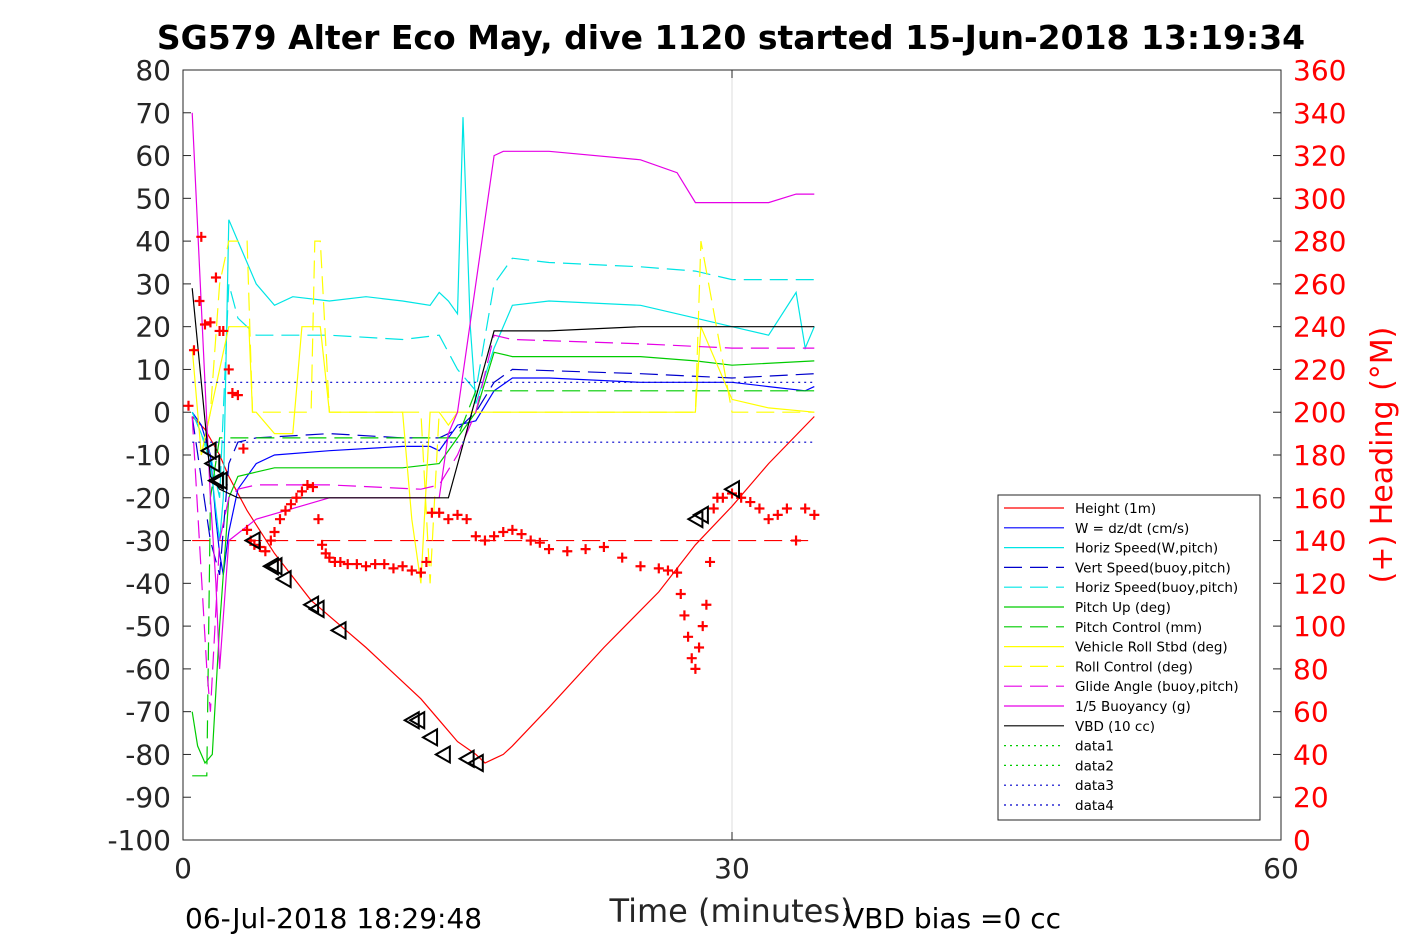 This screenshot has width=1417, height=945. Describe the element at coordinates (148, 712) in the screenshot. I see `y-tick-label: -70` at that location.